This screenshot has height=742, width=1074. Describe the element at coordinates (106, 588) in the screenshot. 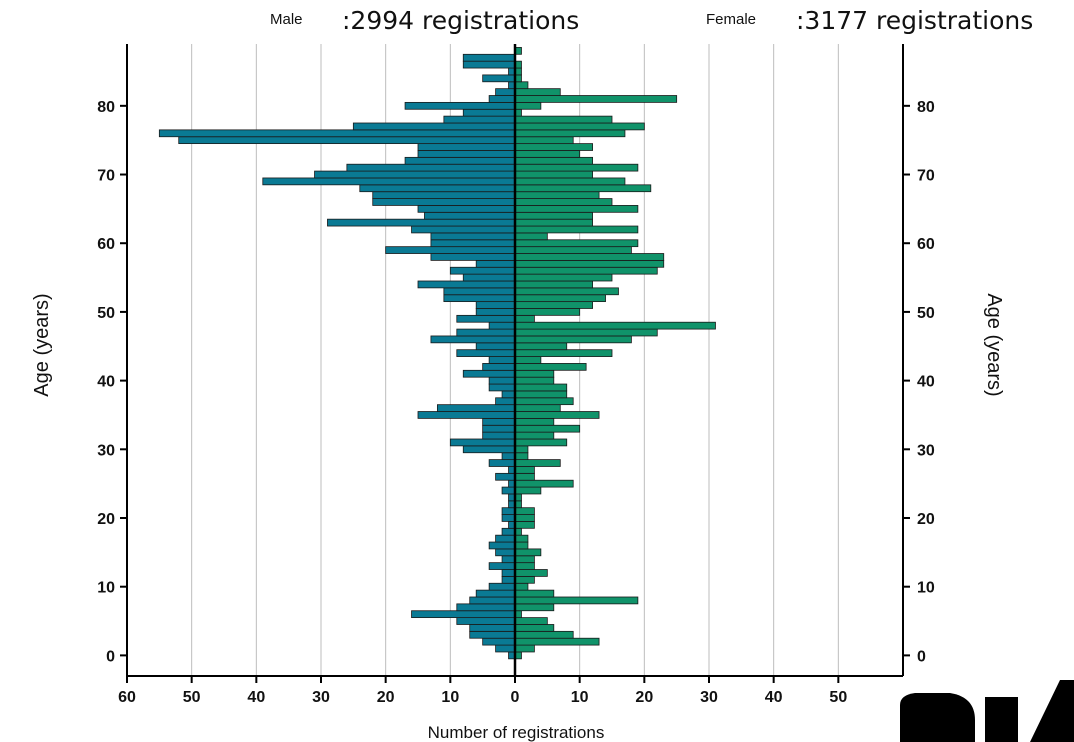

I see `y-tick-label-left: 10` at that location.